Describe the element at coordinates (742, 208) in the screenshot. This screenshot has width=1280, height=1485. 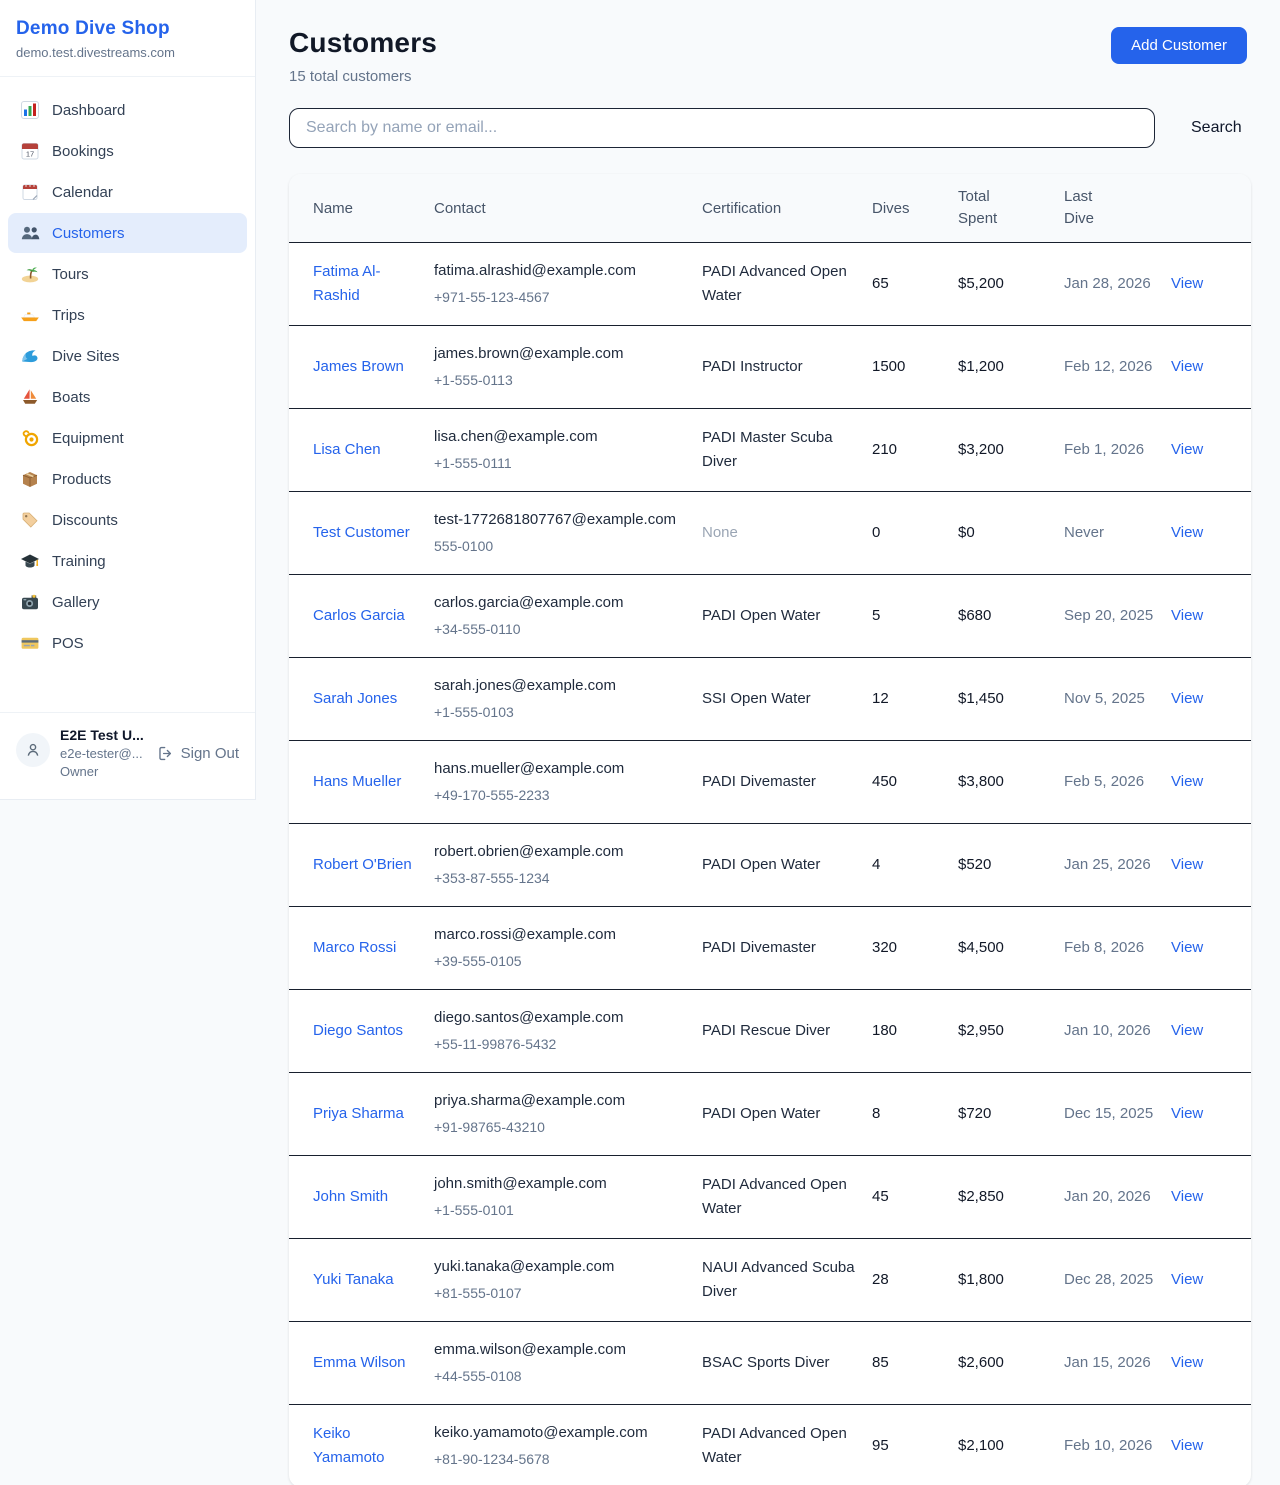
I see `column-header-certification: Certification` at that location.